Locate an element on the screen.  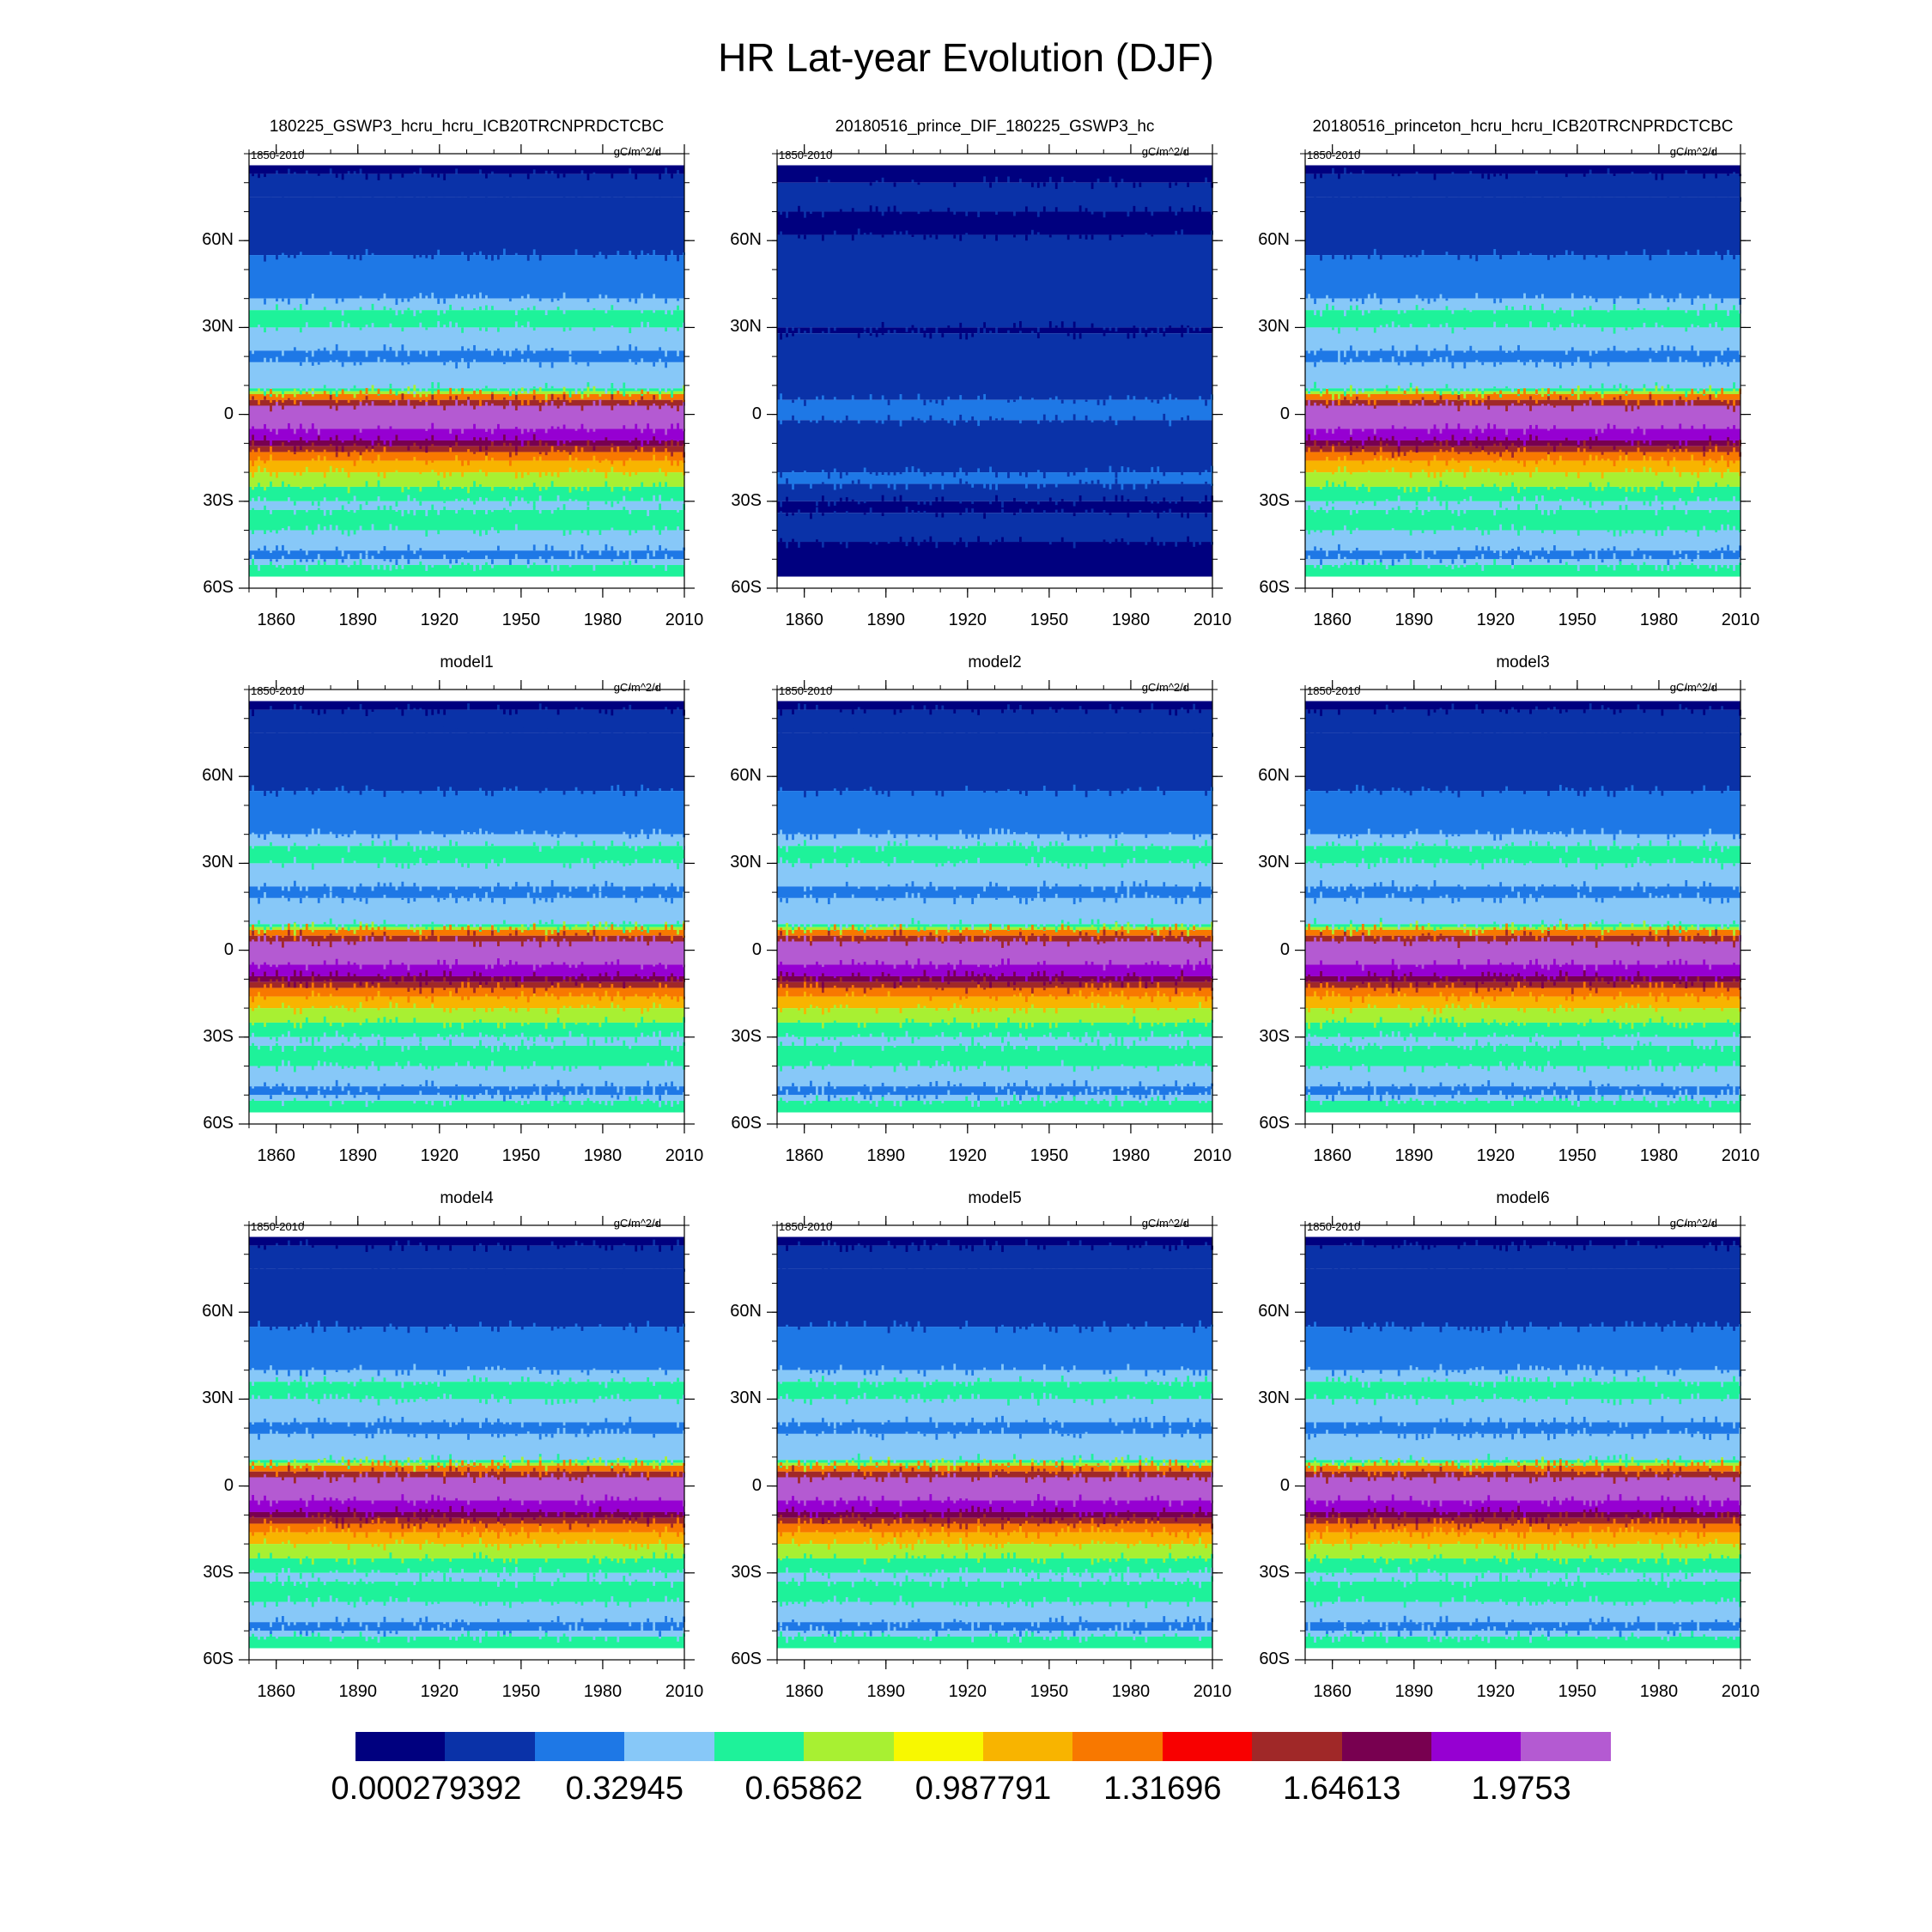
heatmap-band is located at coordinates (1523, 450).